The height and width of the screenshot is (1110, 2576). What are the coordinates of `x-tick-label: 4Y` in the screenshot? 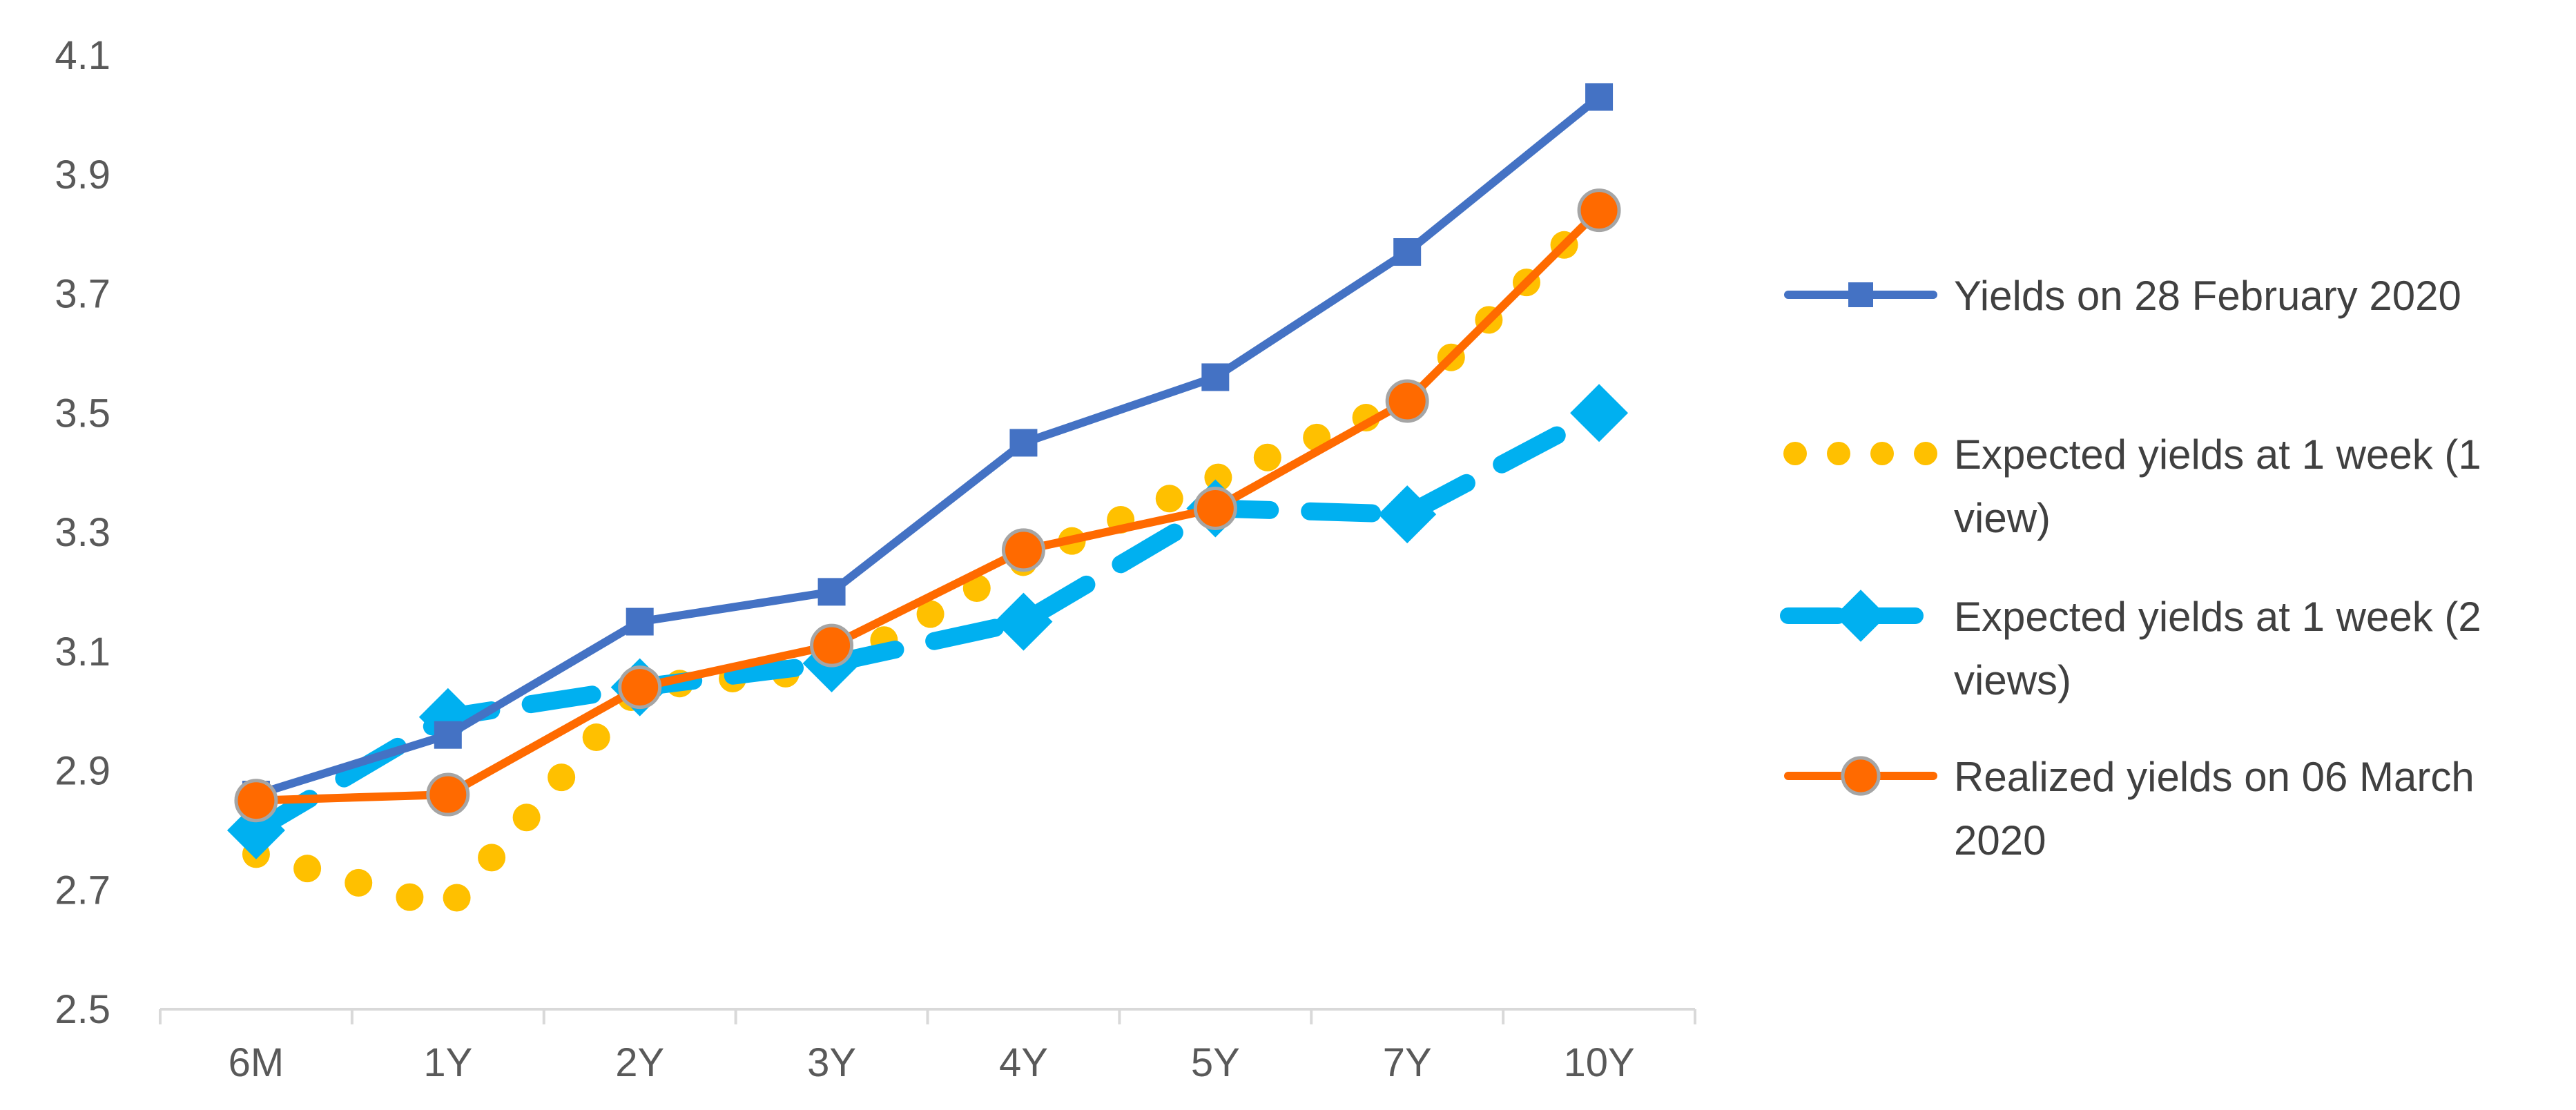 It's located at (1024, 1062).